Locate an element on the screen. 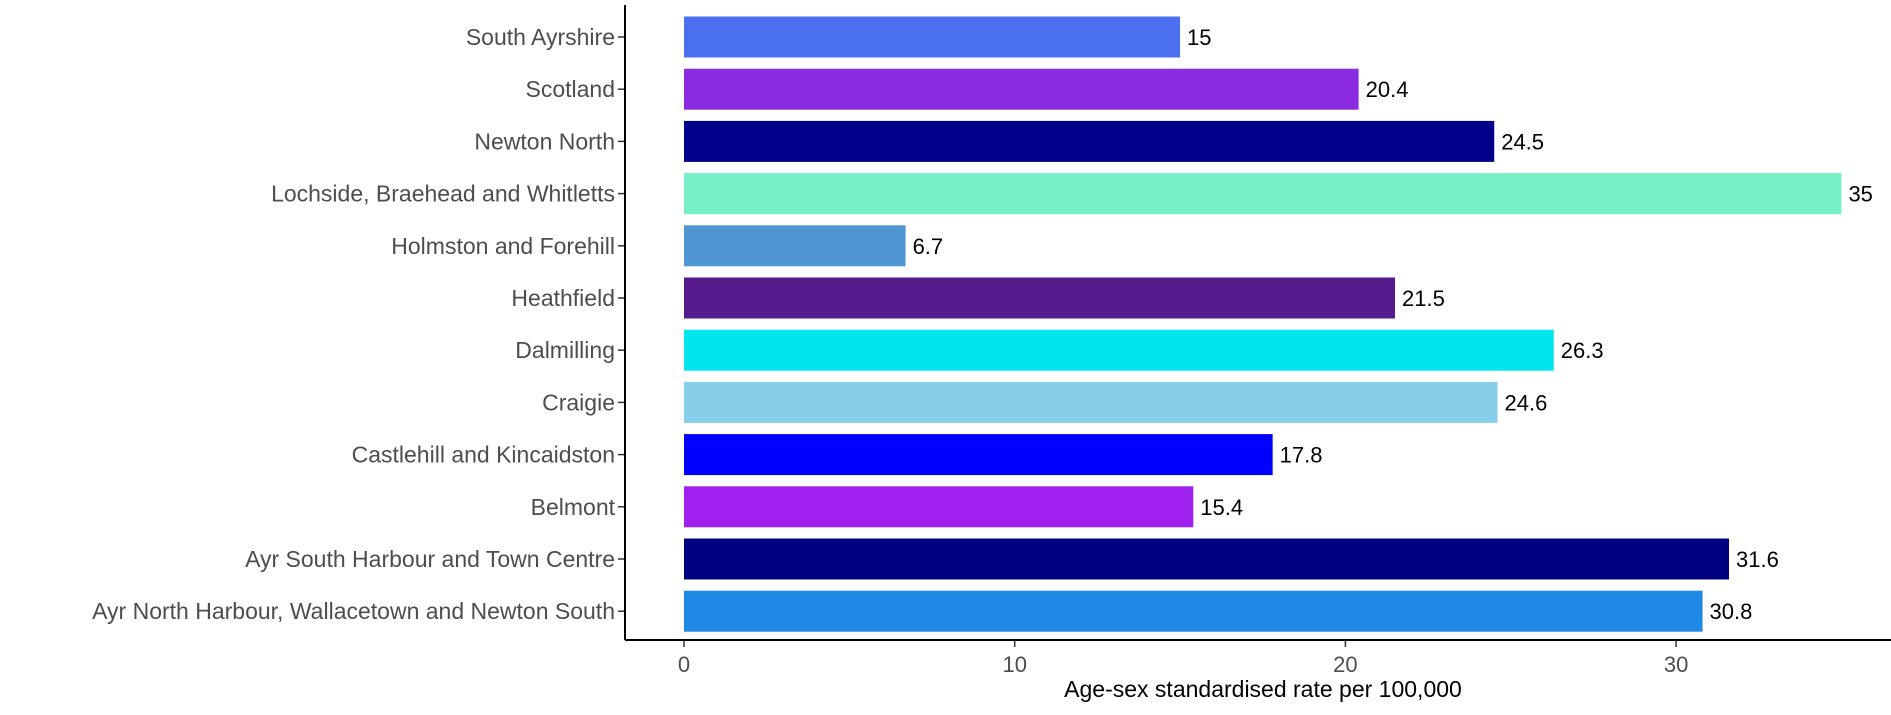  x-tick-label-10: 10 is located at coordinates (1014, 664).